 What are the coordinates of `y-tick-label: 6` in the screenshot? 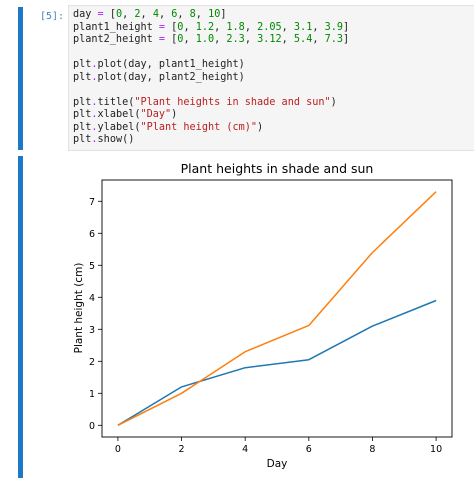 It's located at (92, 234).